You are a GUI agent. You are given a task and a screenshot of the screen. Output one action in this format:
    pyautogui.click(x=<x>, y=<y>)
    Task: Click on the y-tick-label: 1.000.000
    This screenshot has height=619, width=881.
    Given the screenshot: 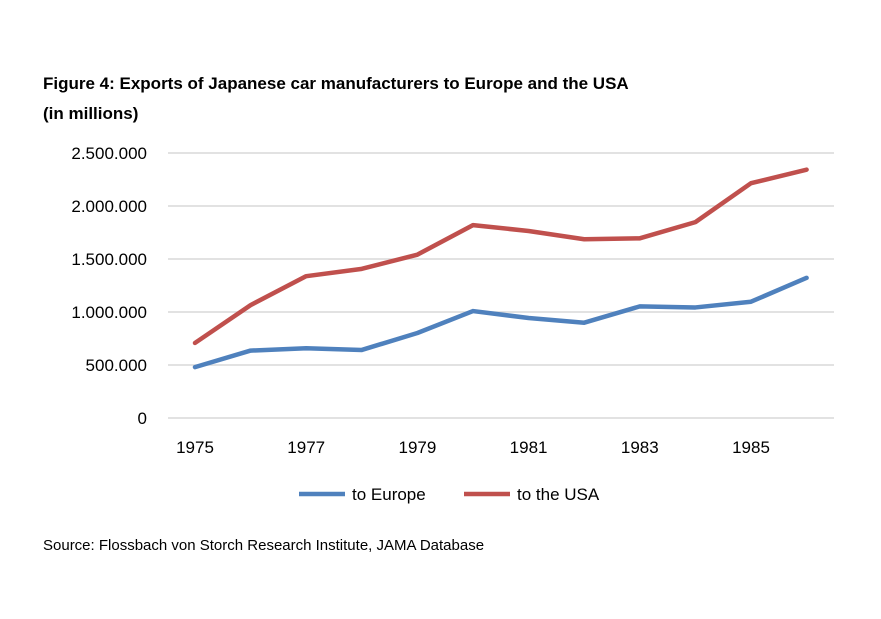 What is the action you would take?
    pyautogui.click(x=109, y=312)
    